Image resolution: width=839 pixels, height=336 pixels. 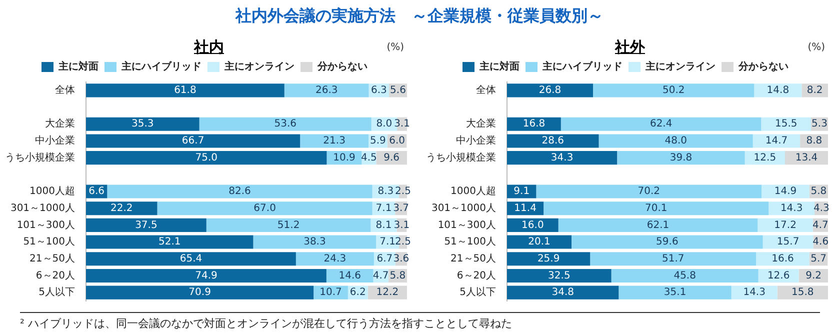 What do you see at coordinates (349, 276) in the screenshot?
I see `data-label: 14.6` at bounding box center [349, 276].